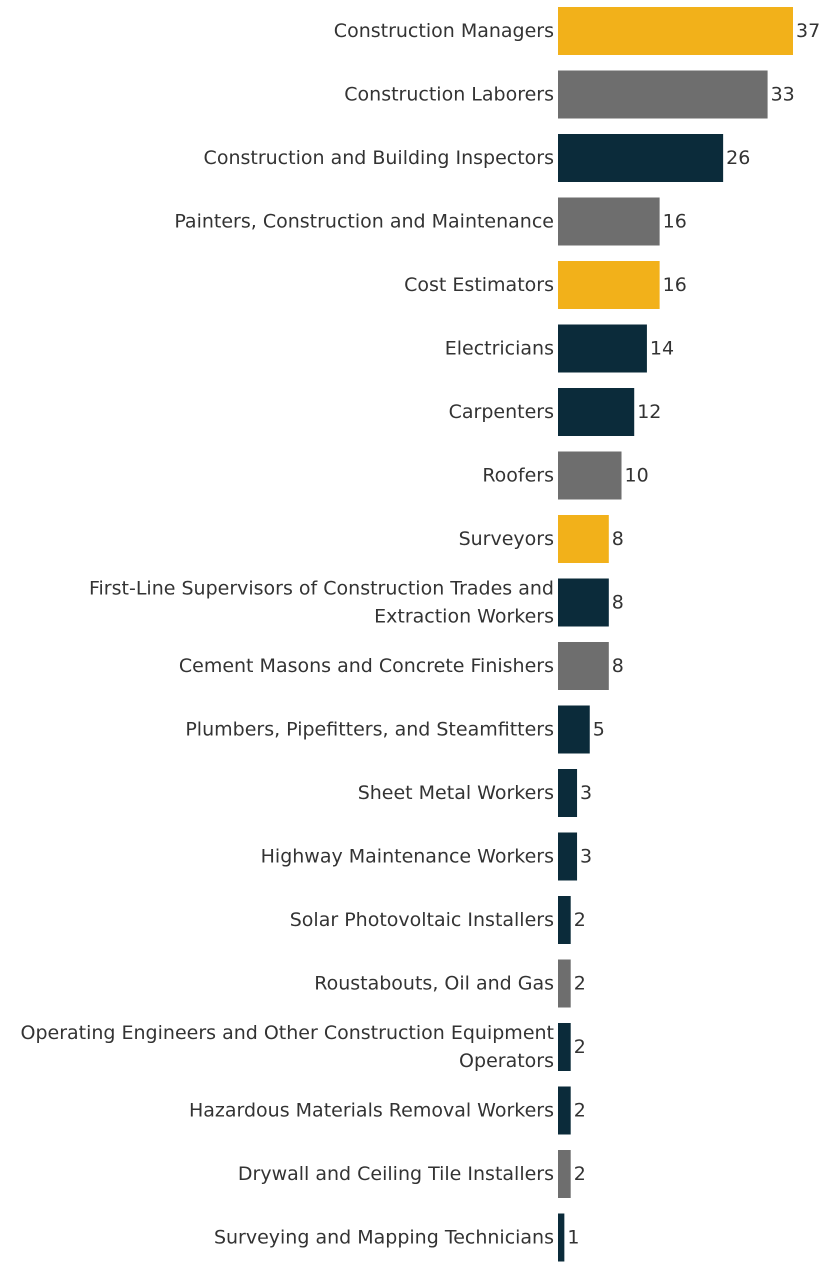 The image size is (838, 1269). Describe the element at coordinates (366, 666) in the screenshot. I see `category-label-10: Cement Masons and Concrete Finishers` at that location.